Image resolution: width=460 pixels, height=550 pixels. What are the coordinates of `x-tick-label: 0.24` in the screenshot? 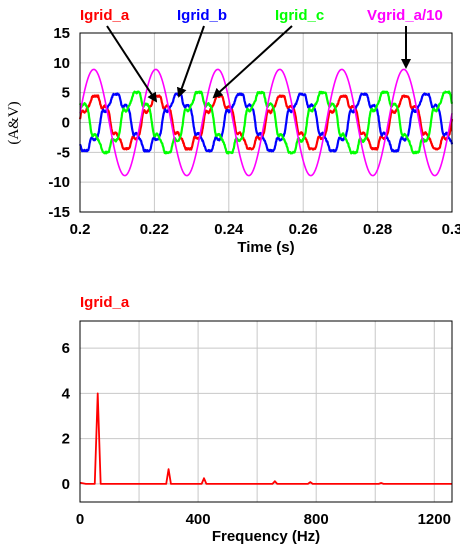 It's located at (229, 229).